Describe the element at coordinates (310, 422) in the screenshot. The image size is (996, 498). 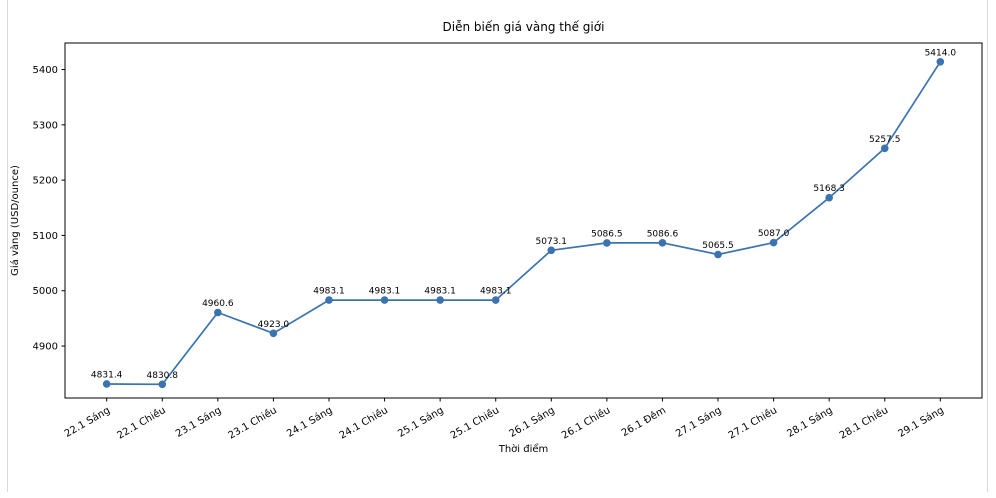
I see `x-axis-tick-label: 24.1 Sáng` at that location.